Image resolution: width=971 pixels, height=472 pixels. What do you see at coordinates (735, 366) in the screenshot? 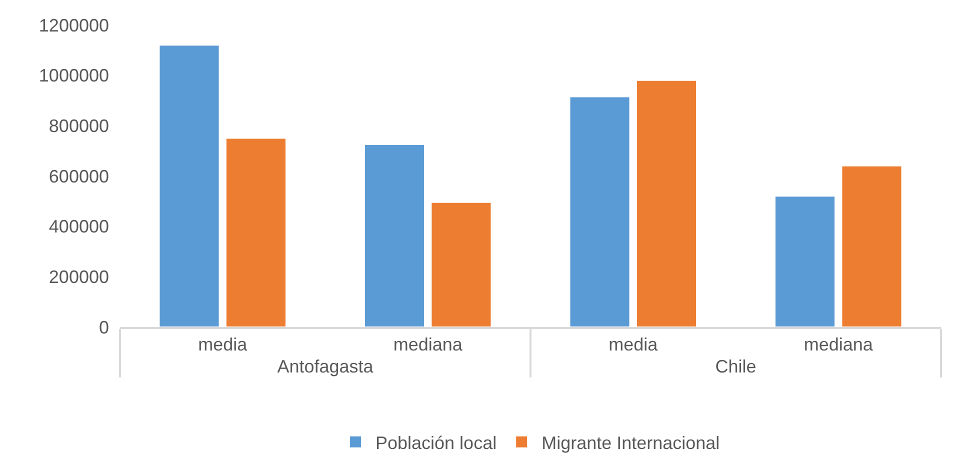
I see `text: Chile` at bounding box center [735, 366].